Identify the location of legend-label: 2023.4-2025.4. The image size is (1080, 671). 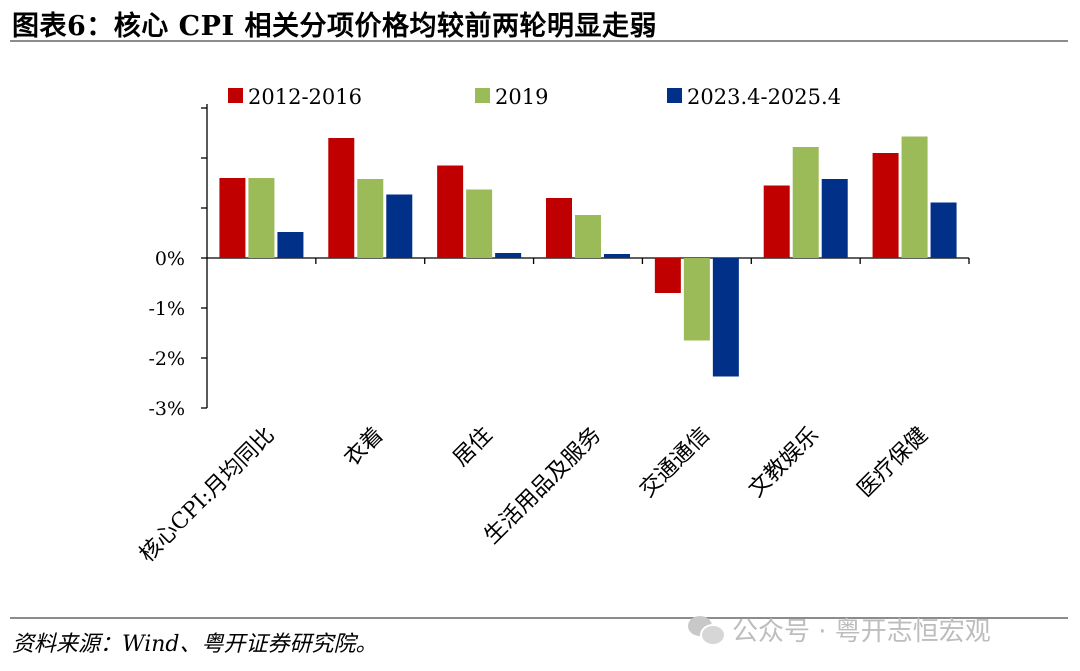
(764, 97).